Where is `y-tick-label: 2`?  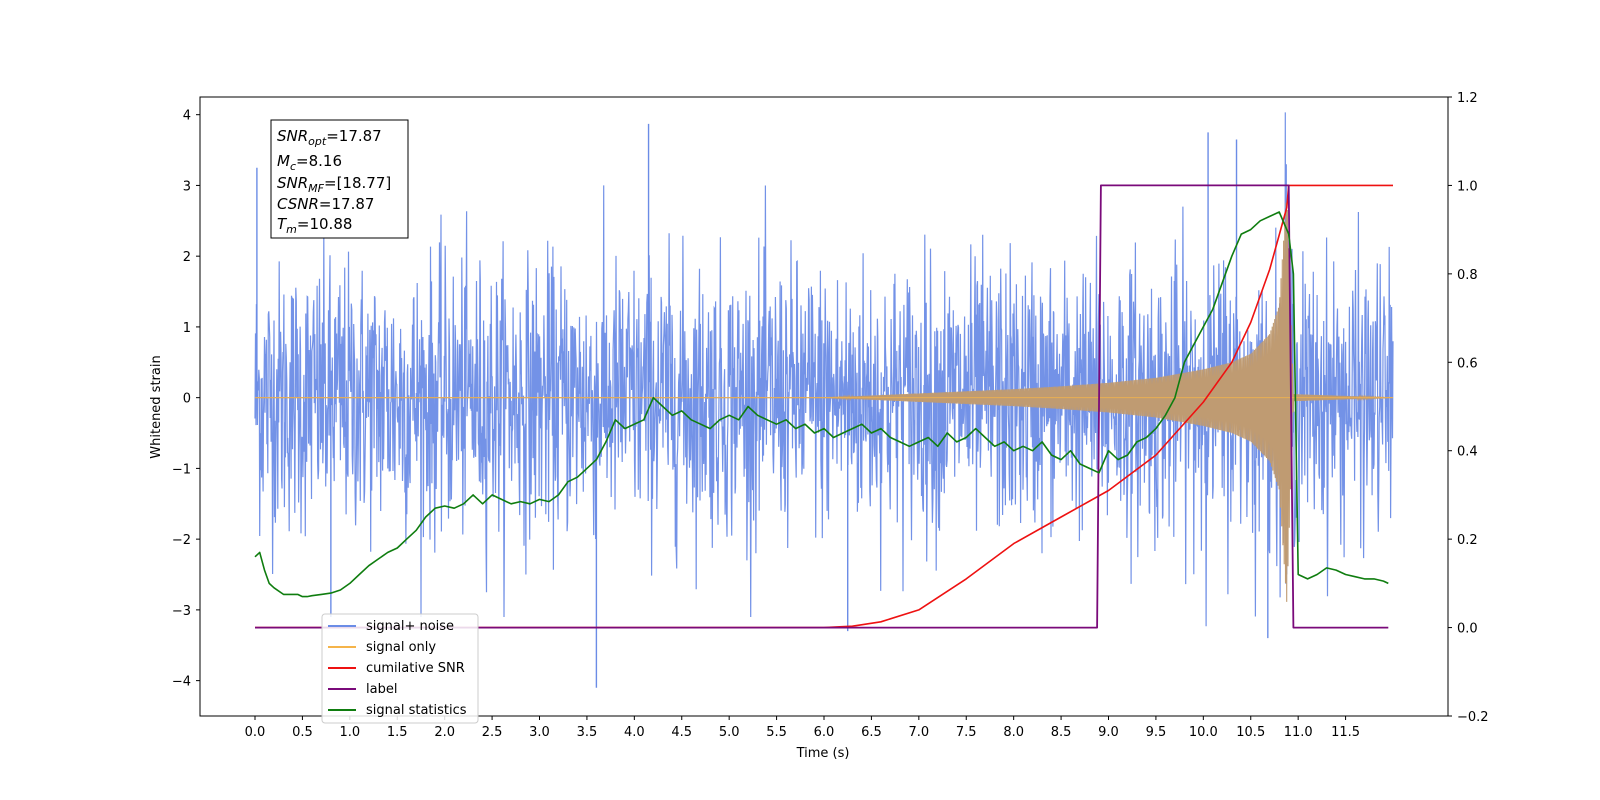
y-tick-label: 2 is located at coordinates (187, 257).